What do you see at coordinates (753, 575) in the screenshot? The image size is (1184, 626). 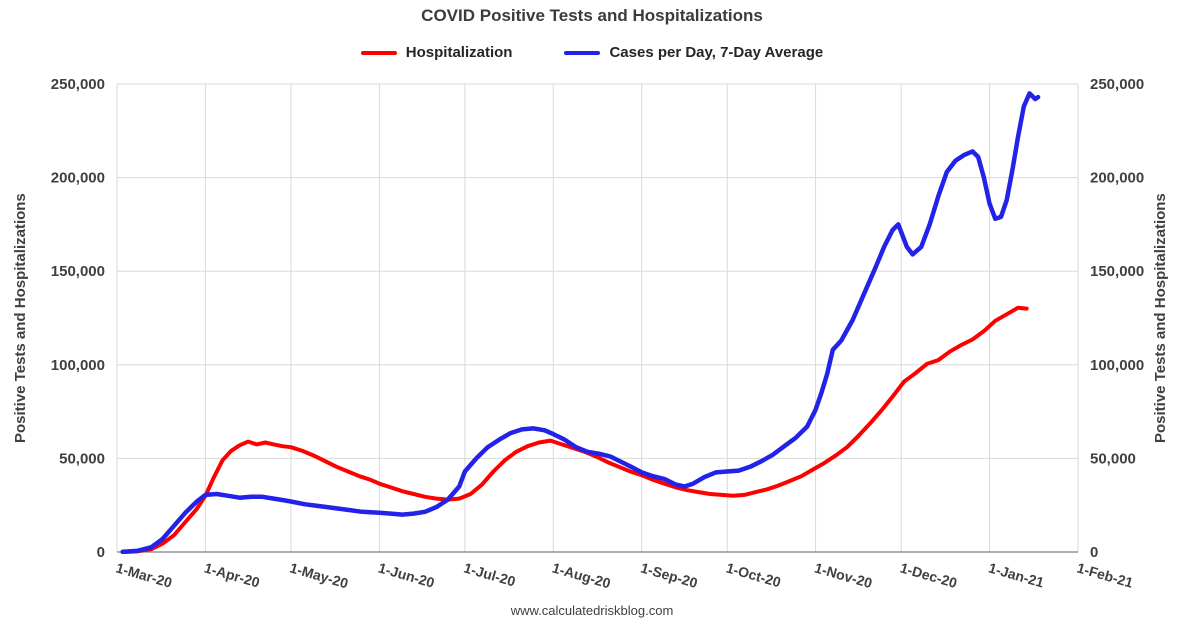 I see `svg-text: 1-Oct-20` at bounding box center [753, 575].